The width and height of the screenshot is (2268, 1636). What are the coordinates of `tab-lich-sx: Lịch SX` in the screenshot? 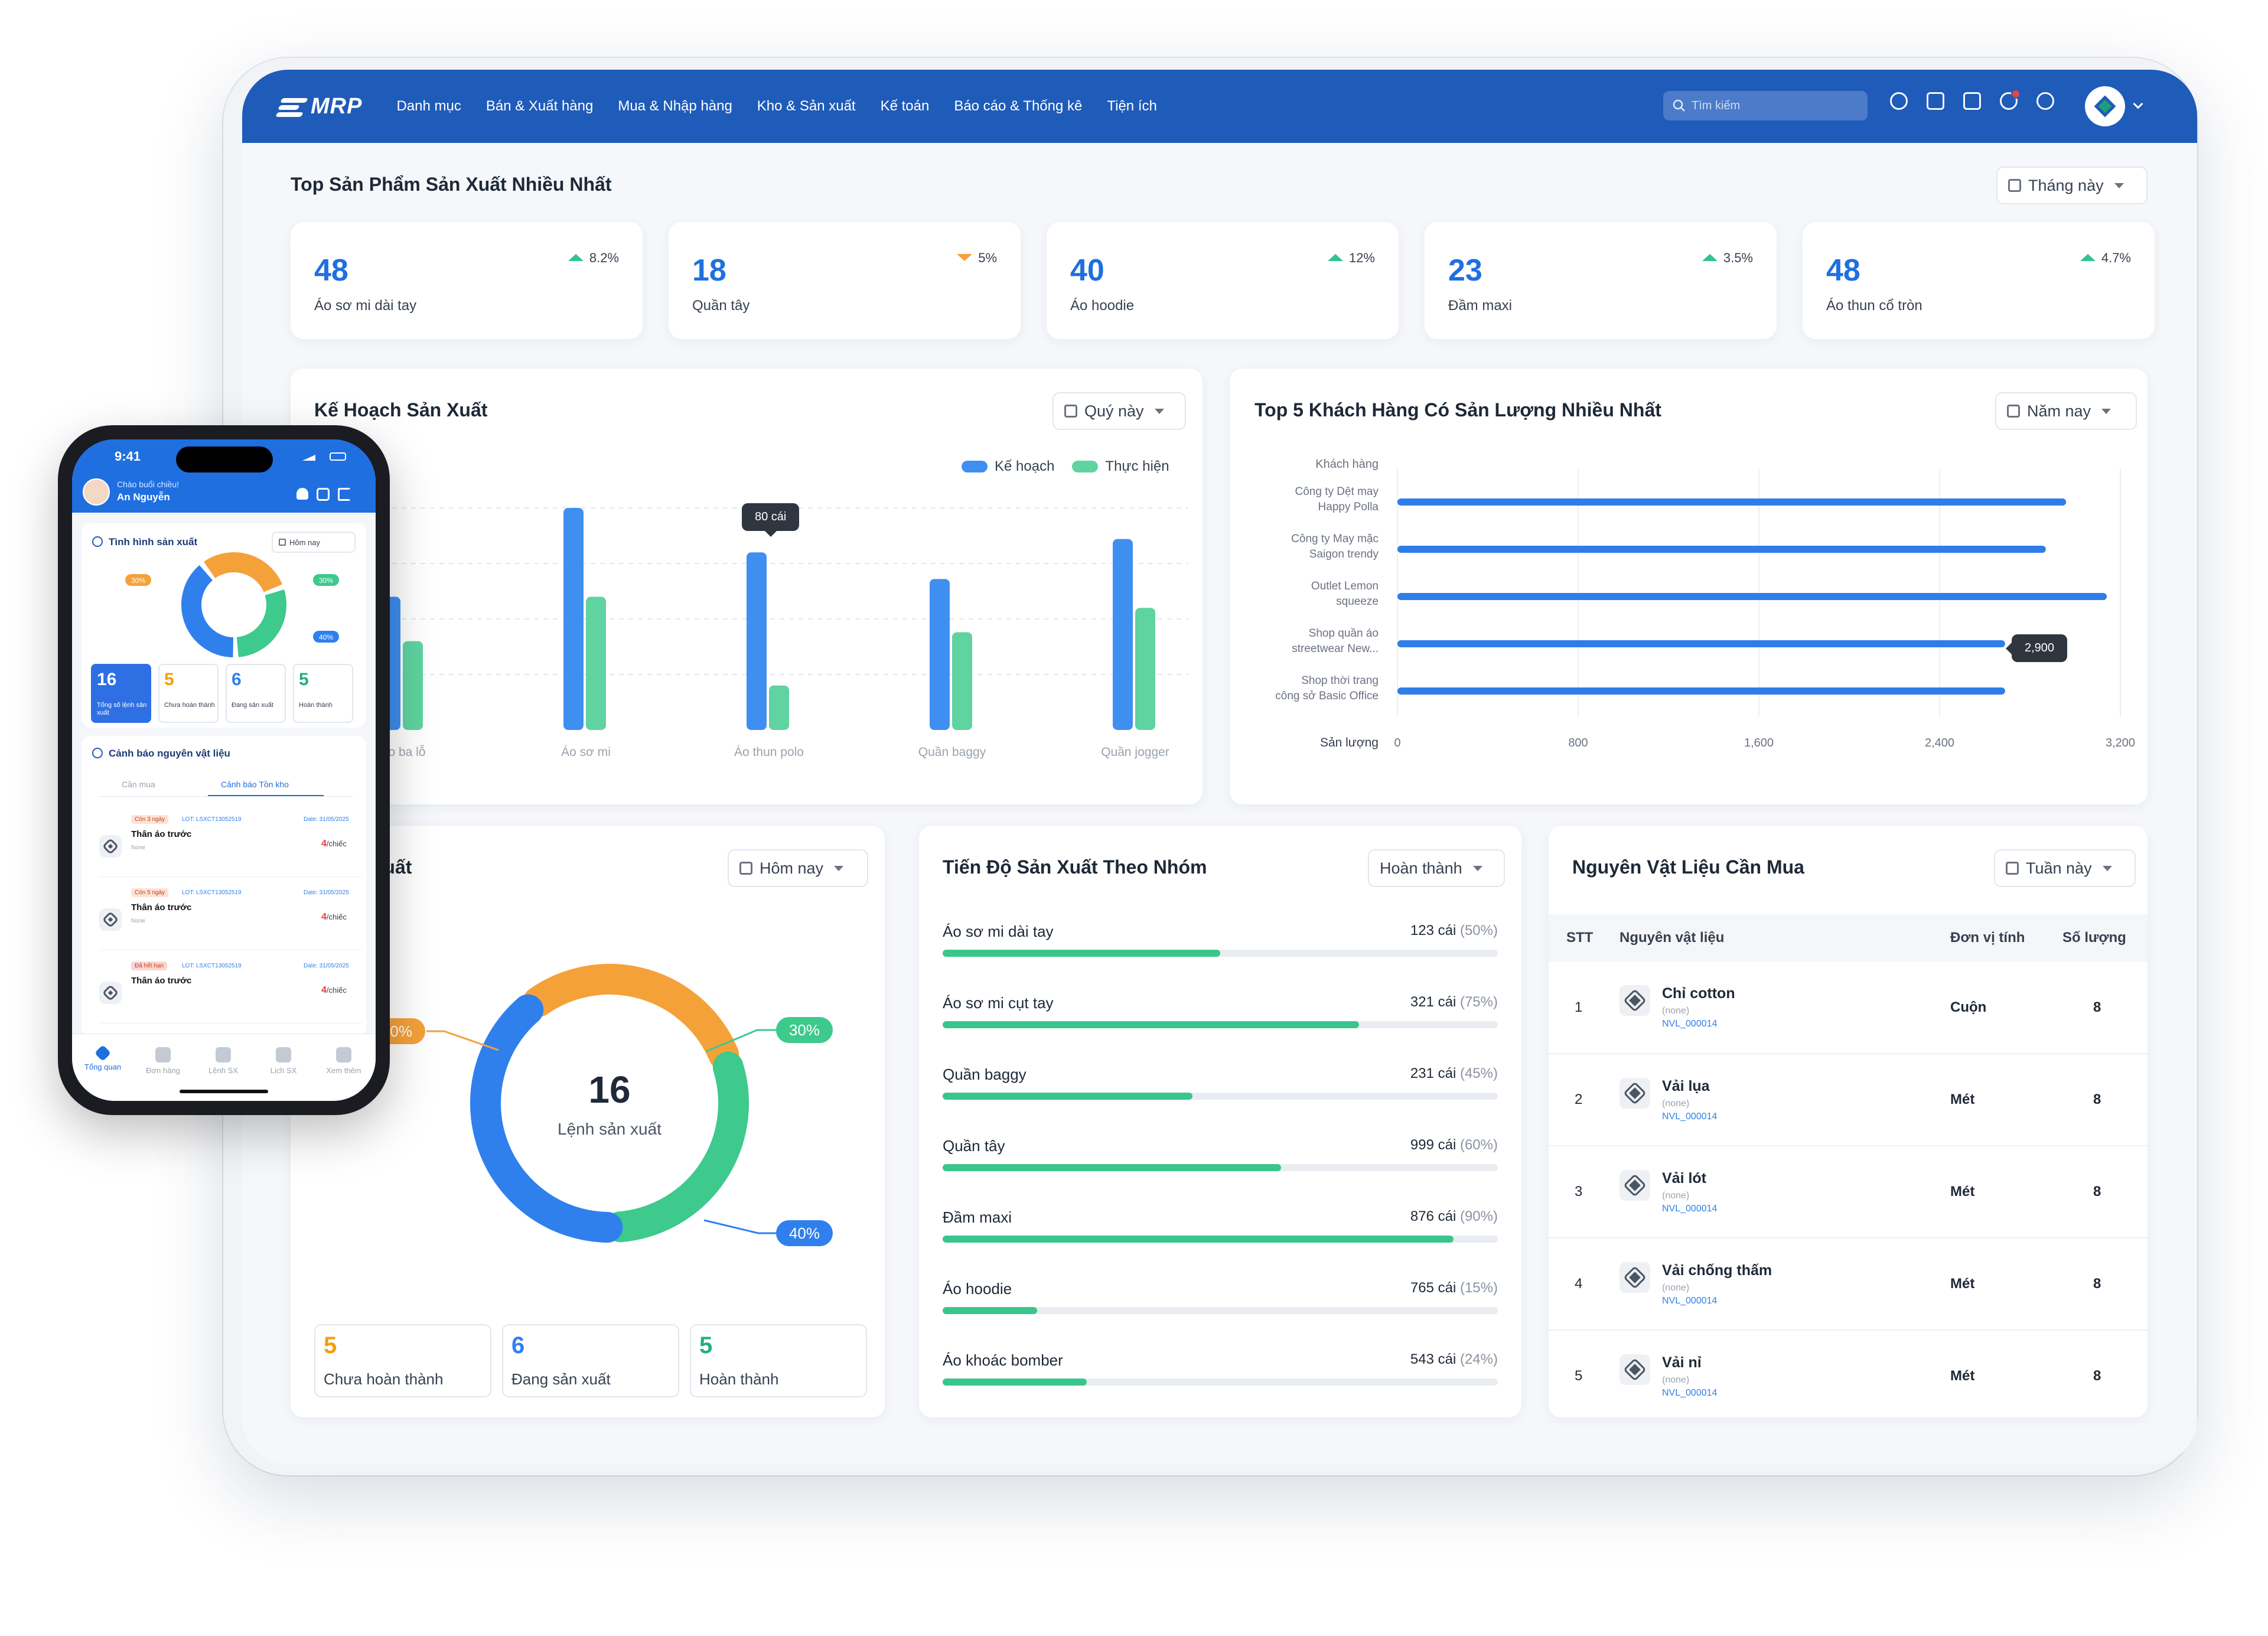 It's located at (283, 1061).